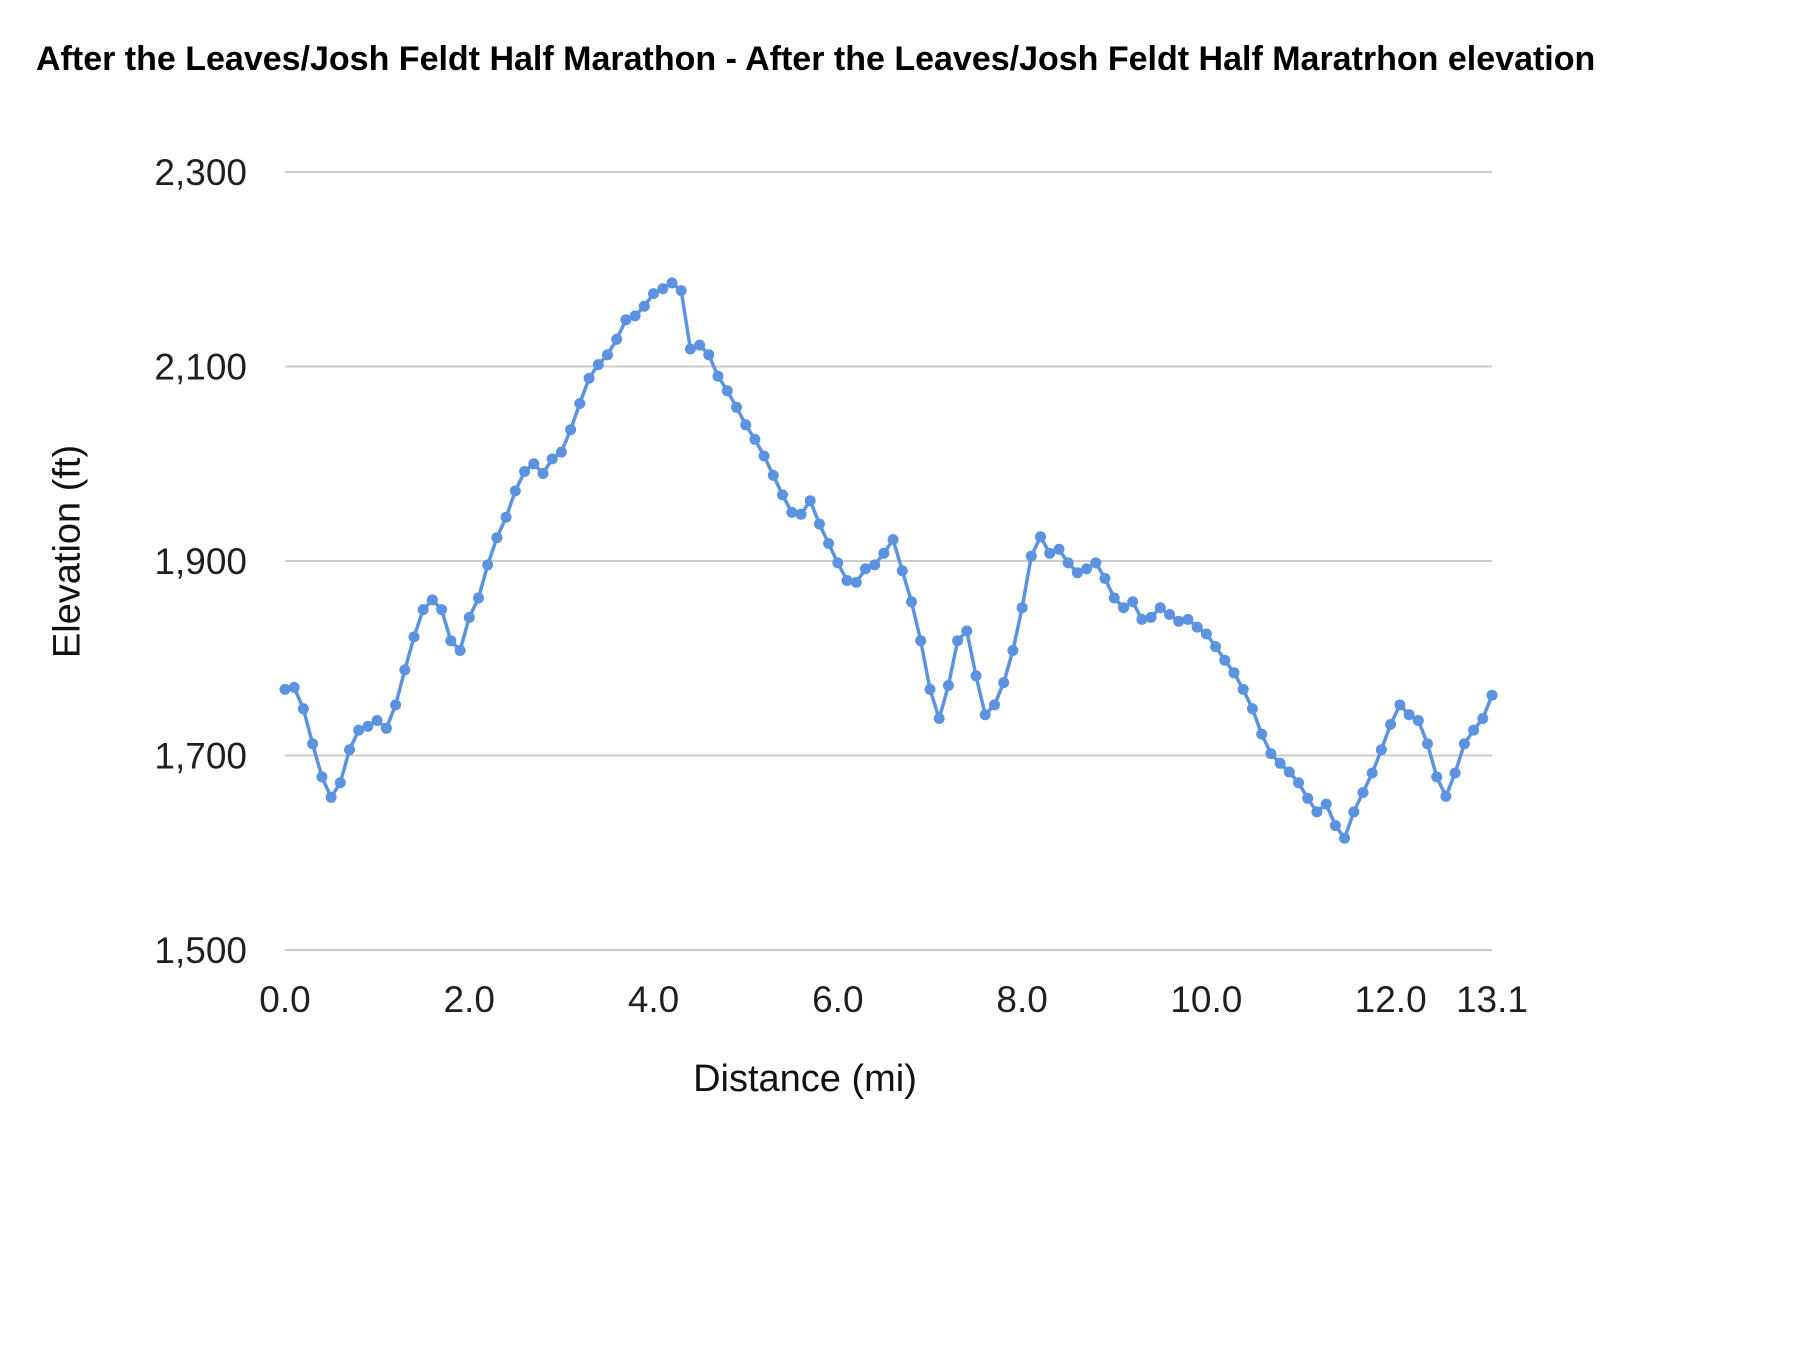  What do you see at coordinates (200, 756) in the screenshot?
I see `y-tick-label: 1,700` at bounding box center [200, 756].